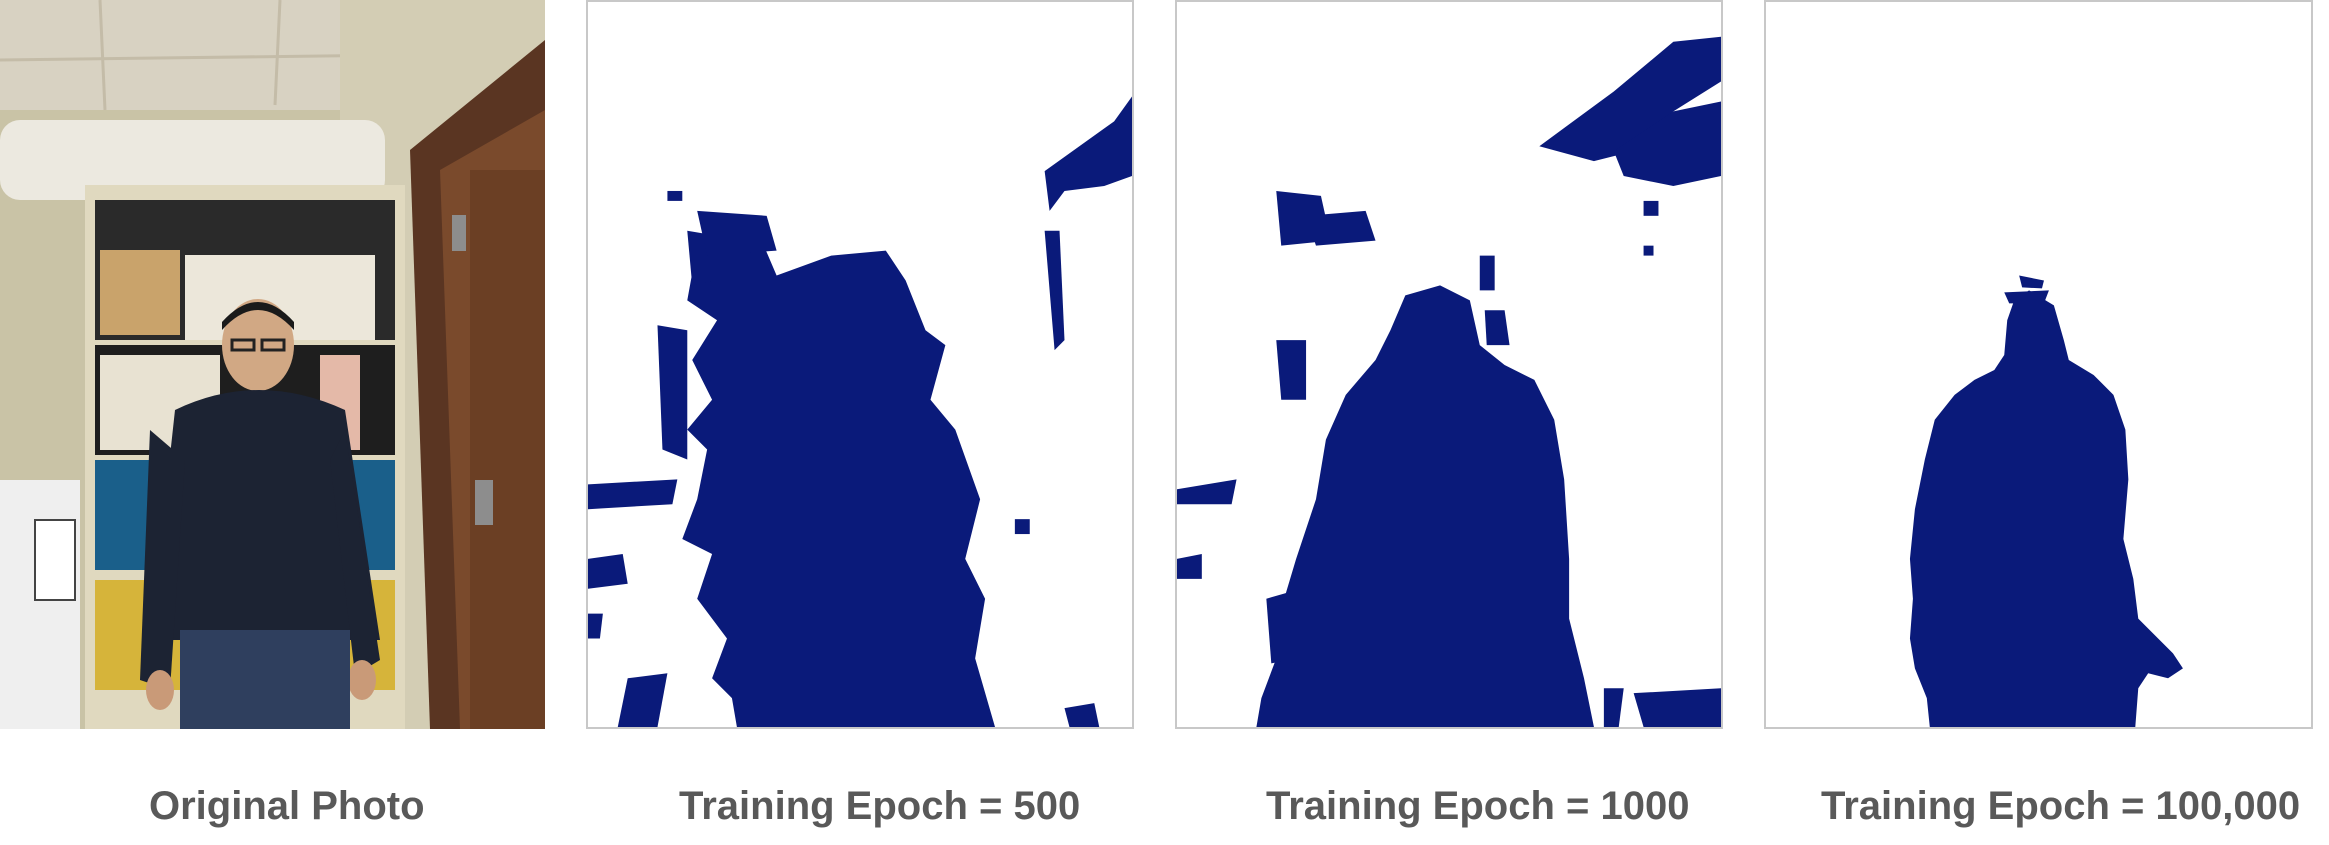 Image resolution: width=2329 pixels, height=845 pixels. Describe the element at coordinates (880, 806) in the screenshot. I see `caption-epoch-500: Training Epoch = 500` at that location.